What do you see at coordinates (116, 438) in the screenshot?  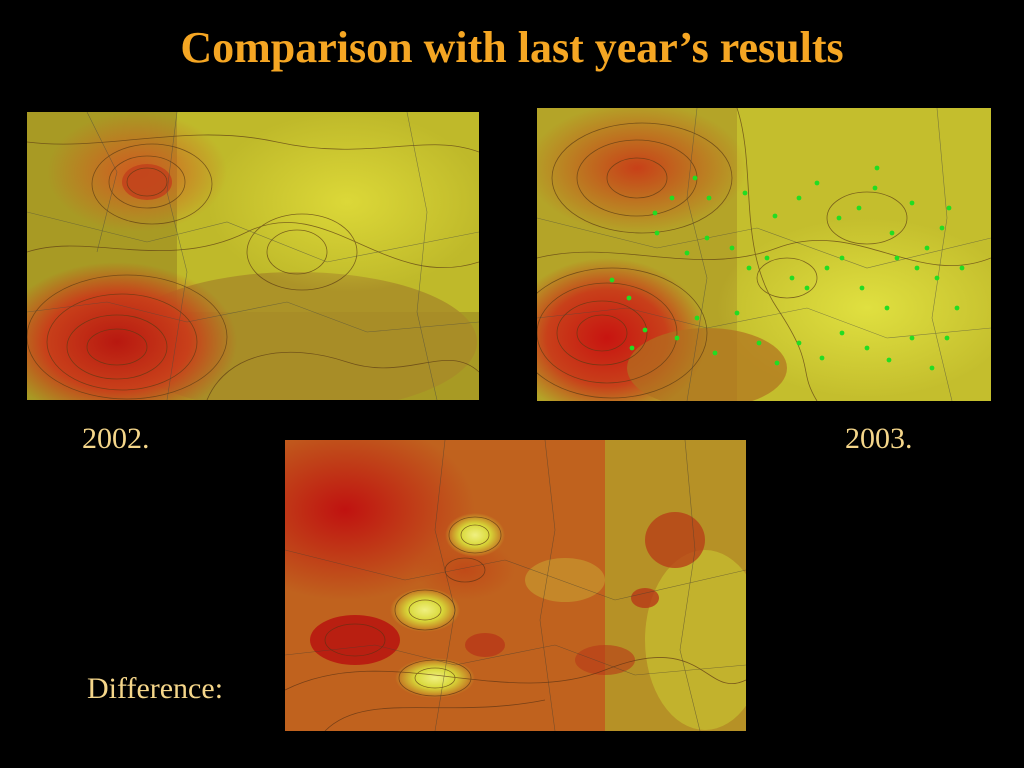 I see `caption-2002: 2002.` at bounding box center [116, 438].